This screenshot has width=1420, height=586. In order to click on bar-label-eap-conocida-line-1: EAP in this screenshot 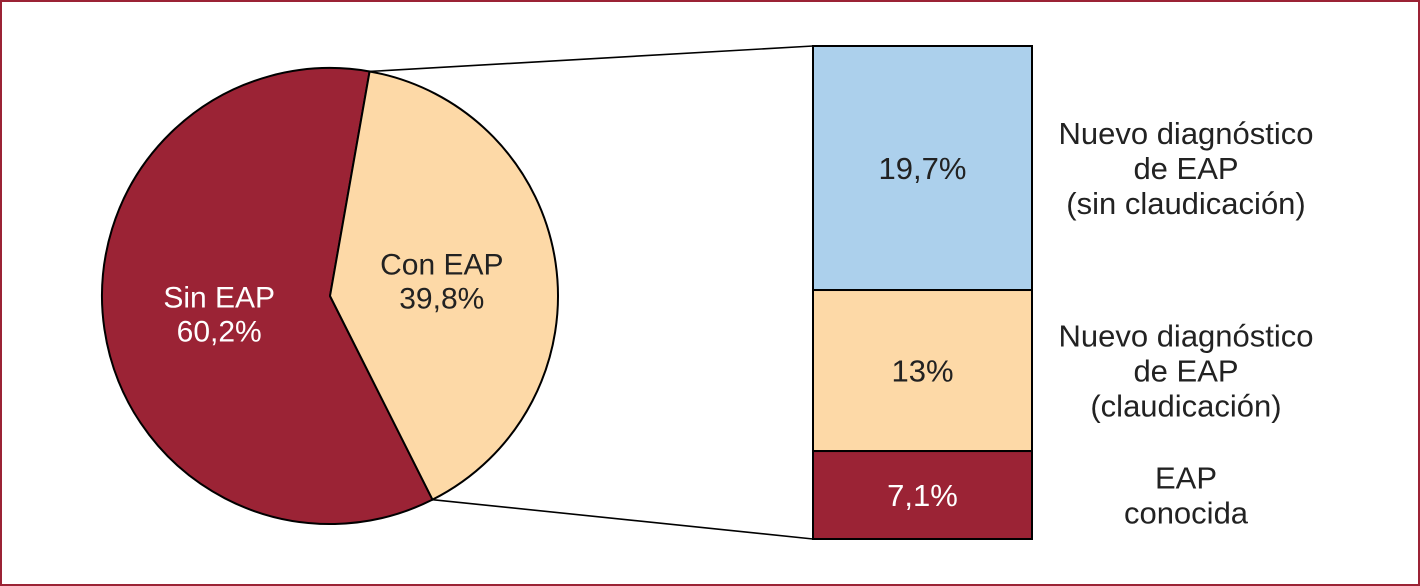, I will do `click(1186, 478)`.